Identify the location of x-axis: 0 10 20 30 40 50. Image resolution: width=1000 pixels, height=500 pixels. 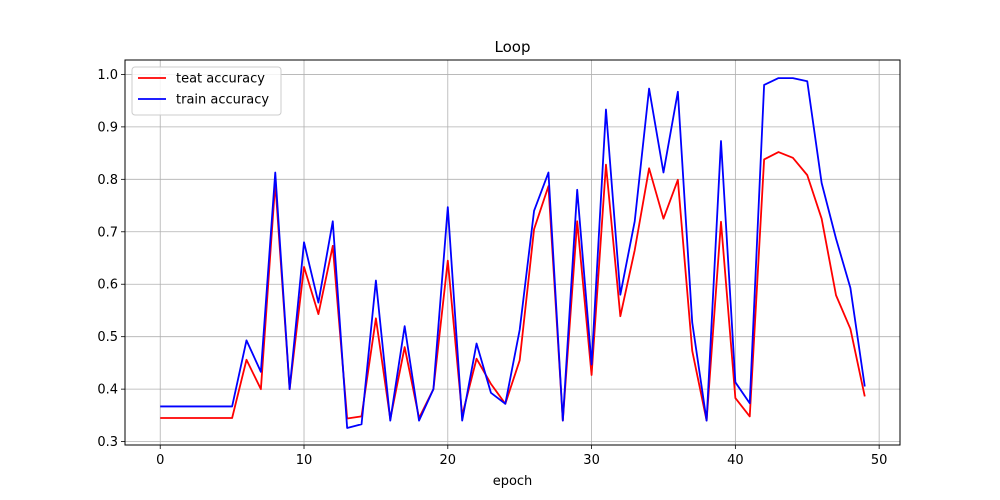
(521, 456).